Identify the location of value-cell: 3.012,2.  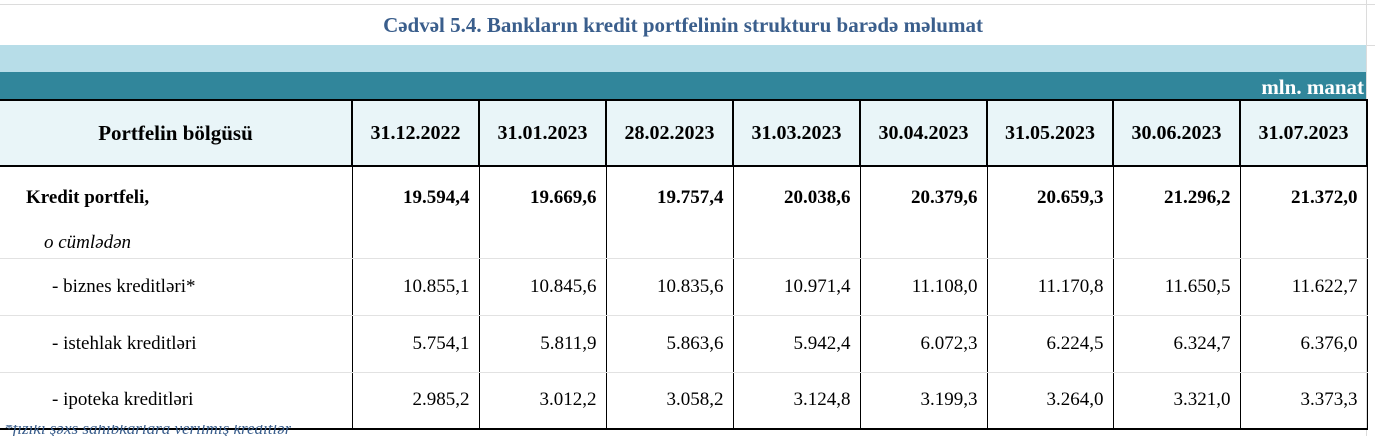
(542, 401).